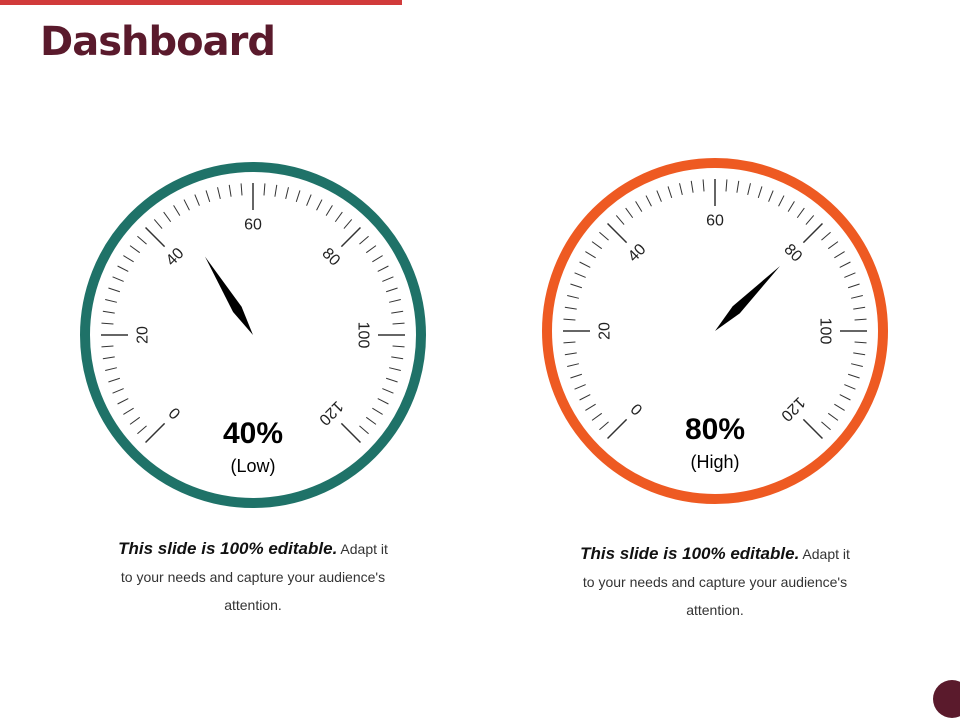 This screenshot has height=720, width=960. I want to click on tick-label: 100, so click(825, 331).